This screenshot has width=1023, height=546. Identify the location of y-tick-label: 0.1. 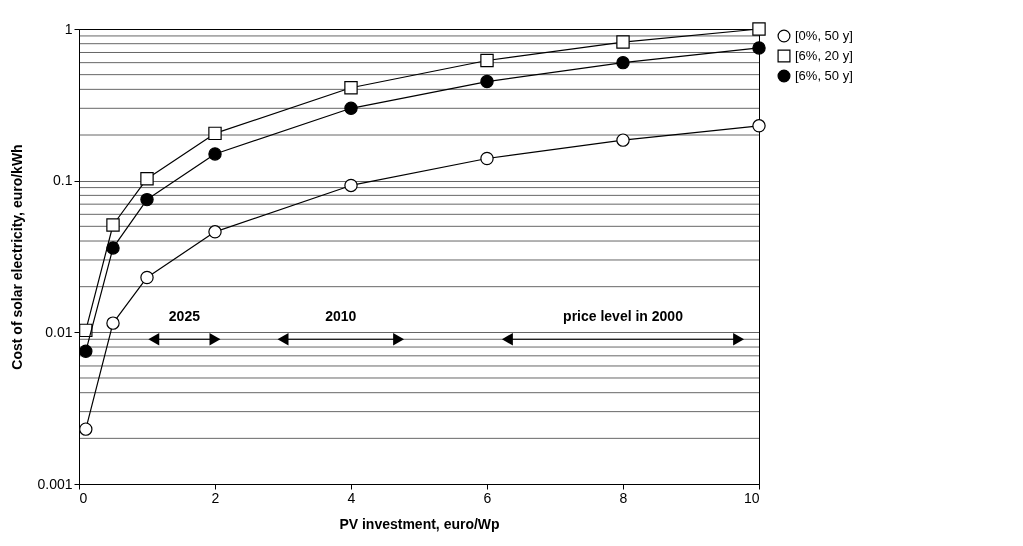
(63, 180).